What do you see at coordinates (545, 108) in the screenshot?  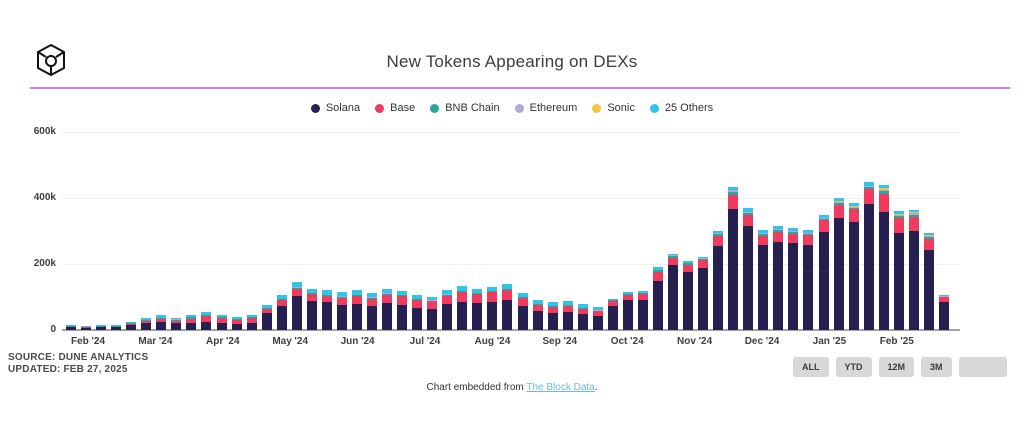 I see `legend-item: Ethereum` at bounding box center [545, 108].